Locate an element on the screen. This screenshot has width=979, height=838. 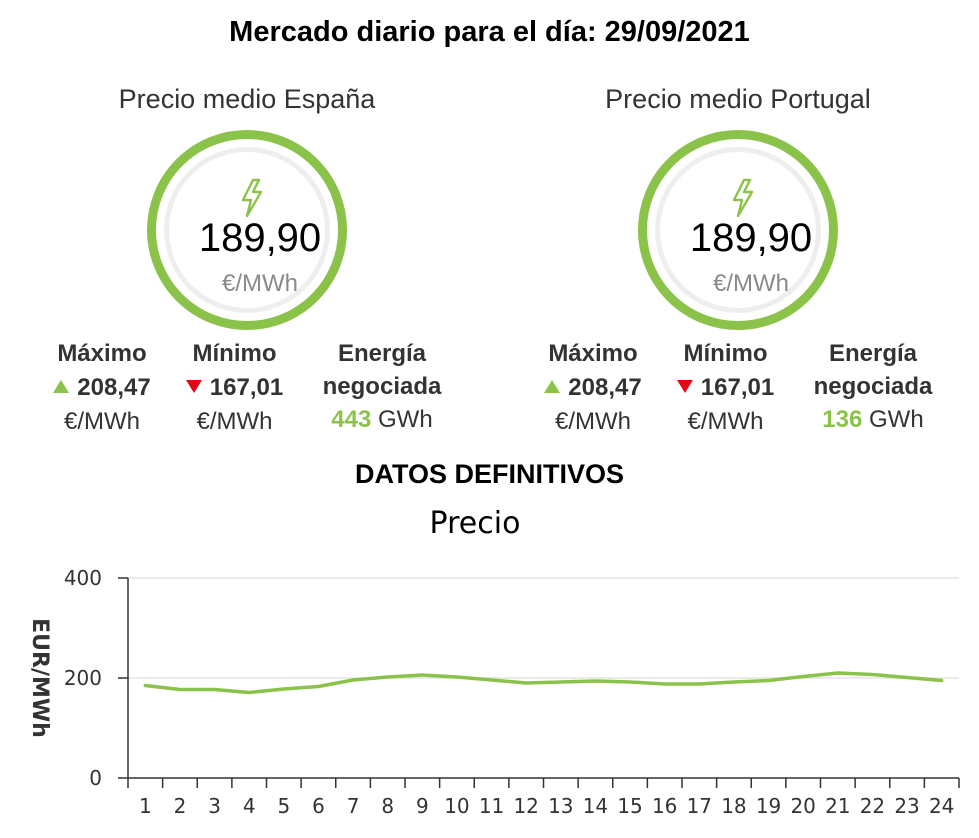
spain-max-unit: €/MWh is located at coordinates (101, 421).